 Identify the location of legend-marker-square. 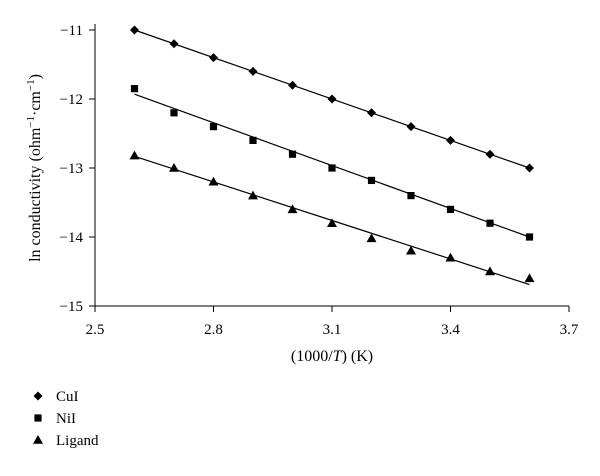
(38, 418).